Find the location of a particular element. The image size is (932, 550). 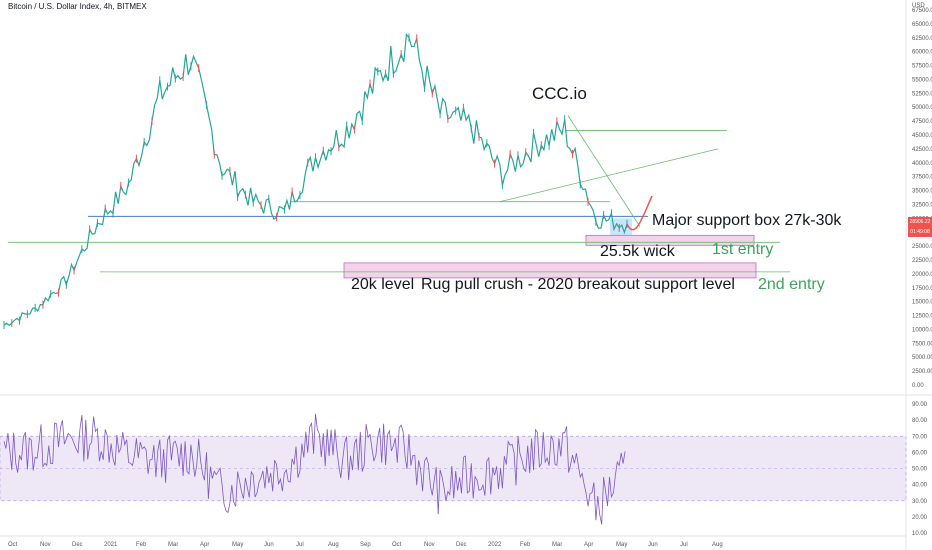

rsi-tick-label: 40.00 is located at coordinates (920, 486).